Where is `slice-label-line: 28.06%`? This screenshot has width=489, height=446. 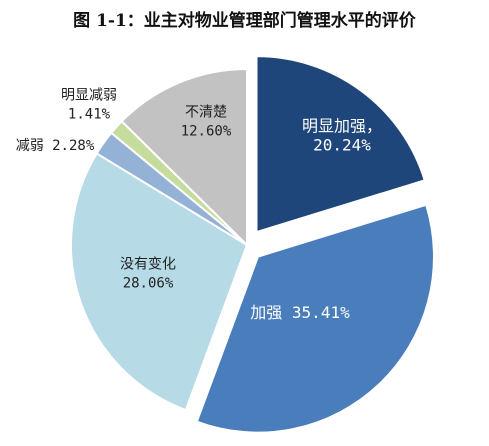 slice-label-line: 28.06% is located at coordinates (148, 284).